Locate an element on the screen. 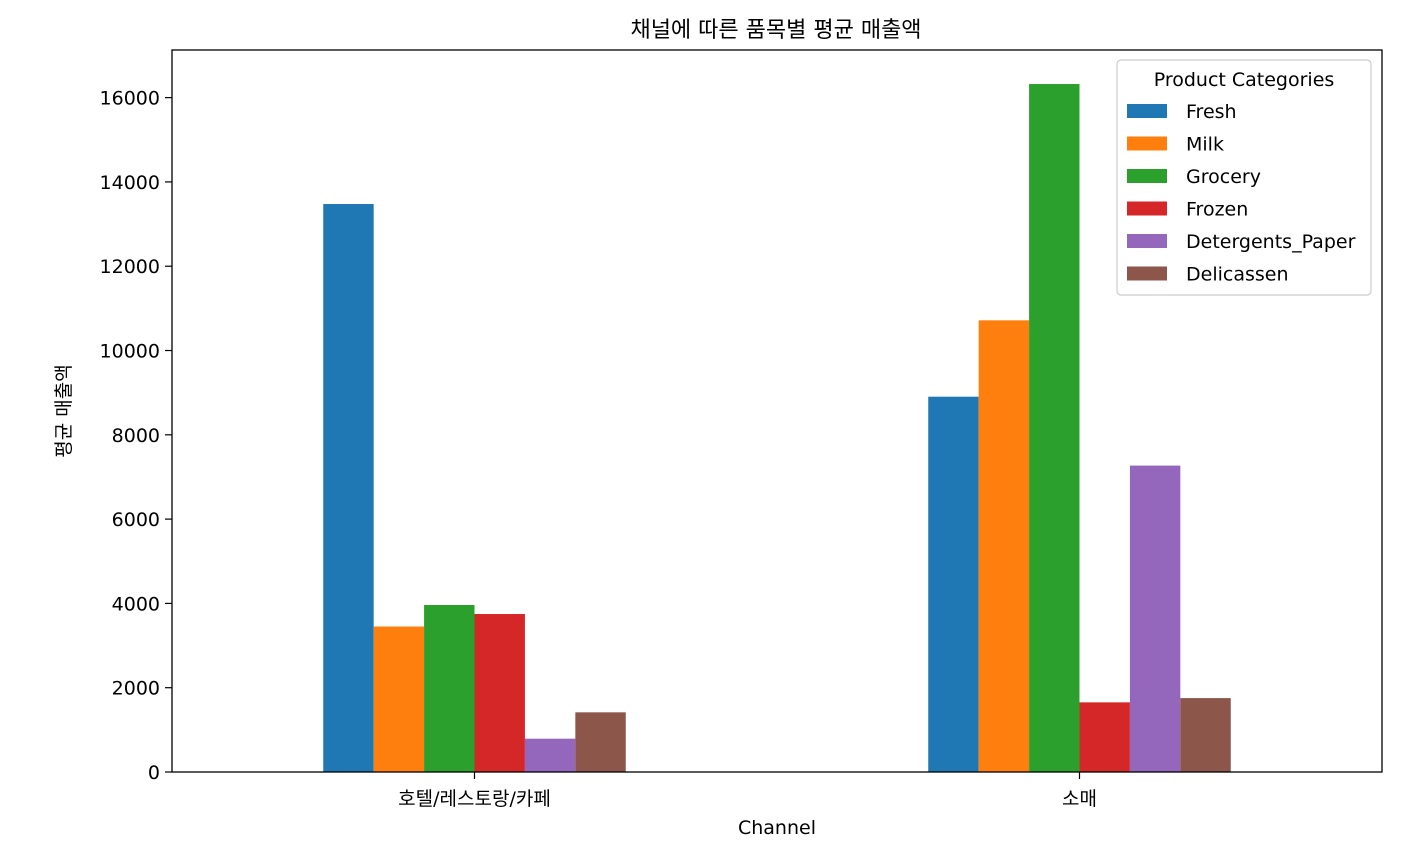  legend-swatch-detergents-paper is located at coordinates (1147, 241).